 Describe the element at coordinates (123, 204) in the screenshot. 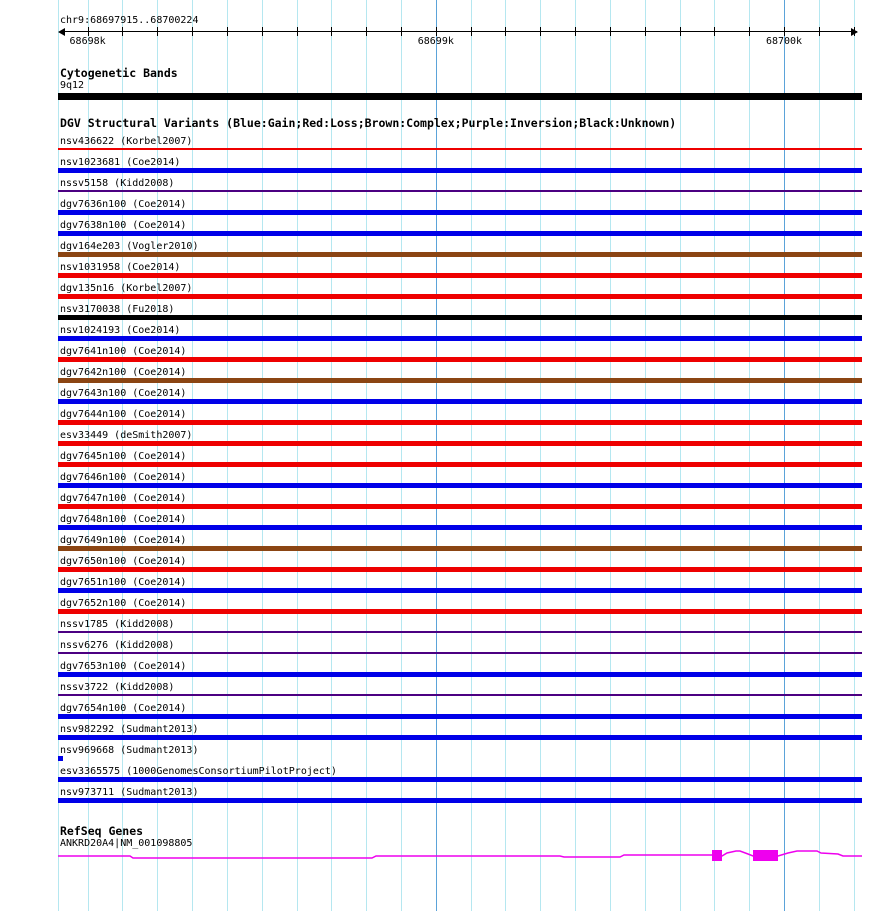

I see `variant-label: dgv7636n100 (Coe2014)` at that location.